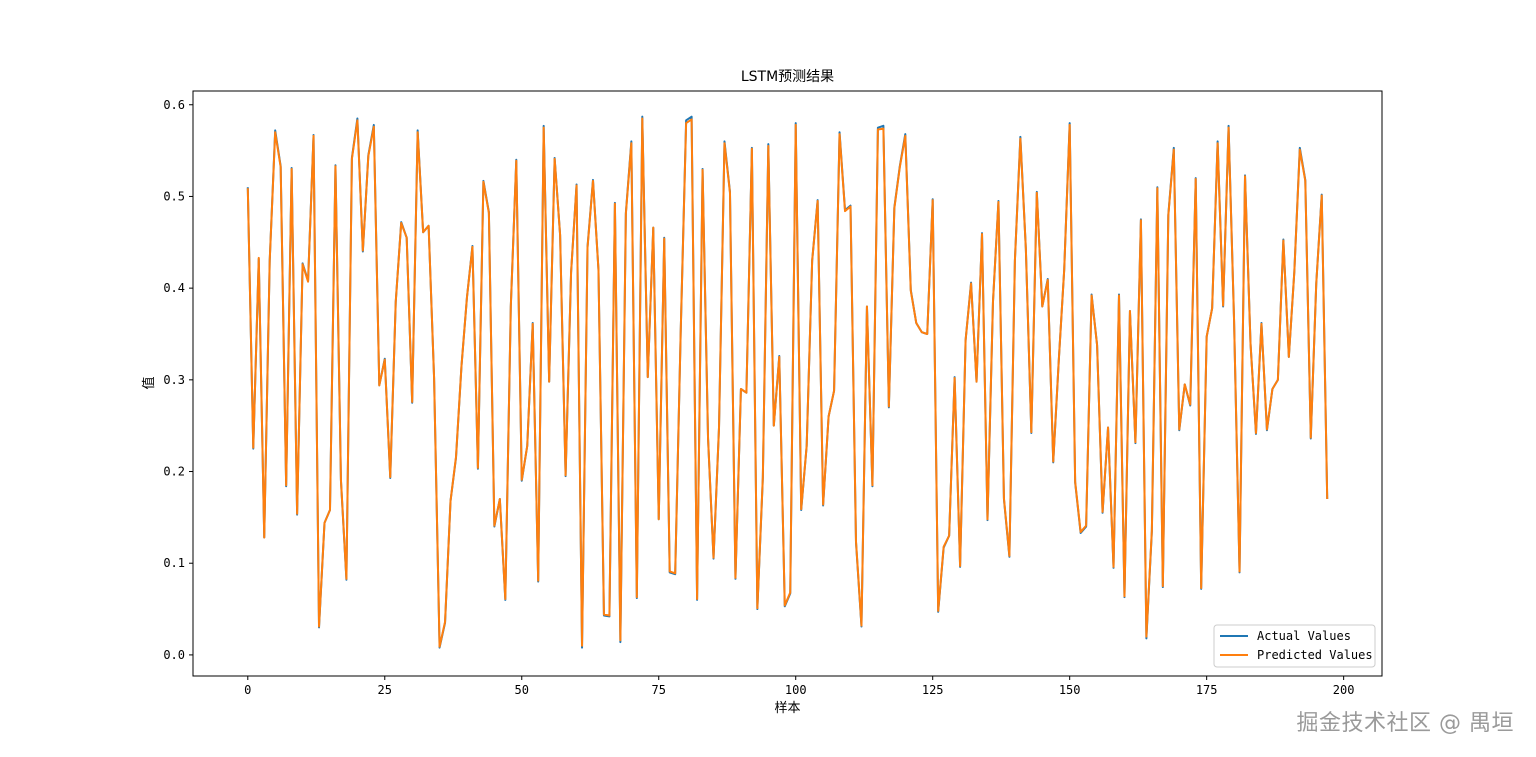 The width and height of the screenshot is (1536, 757). I want to click on legend-box, so click(1294, 646).